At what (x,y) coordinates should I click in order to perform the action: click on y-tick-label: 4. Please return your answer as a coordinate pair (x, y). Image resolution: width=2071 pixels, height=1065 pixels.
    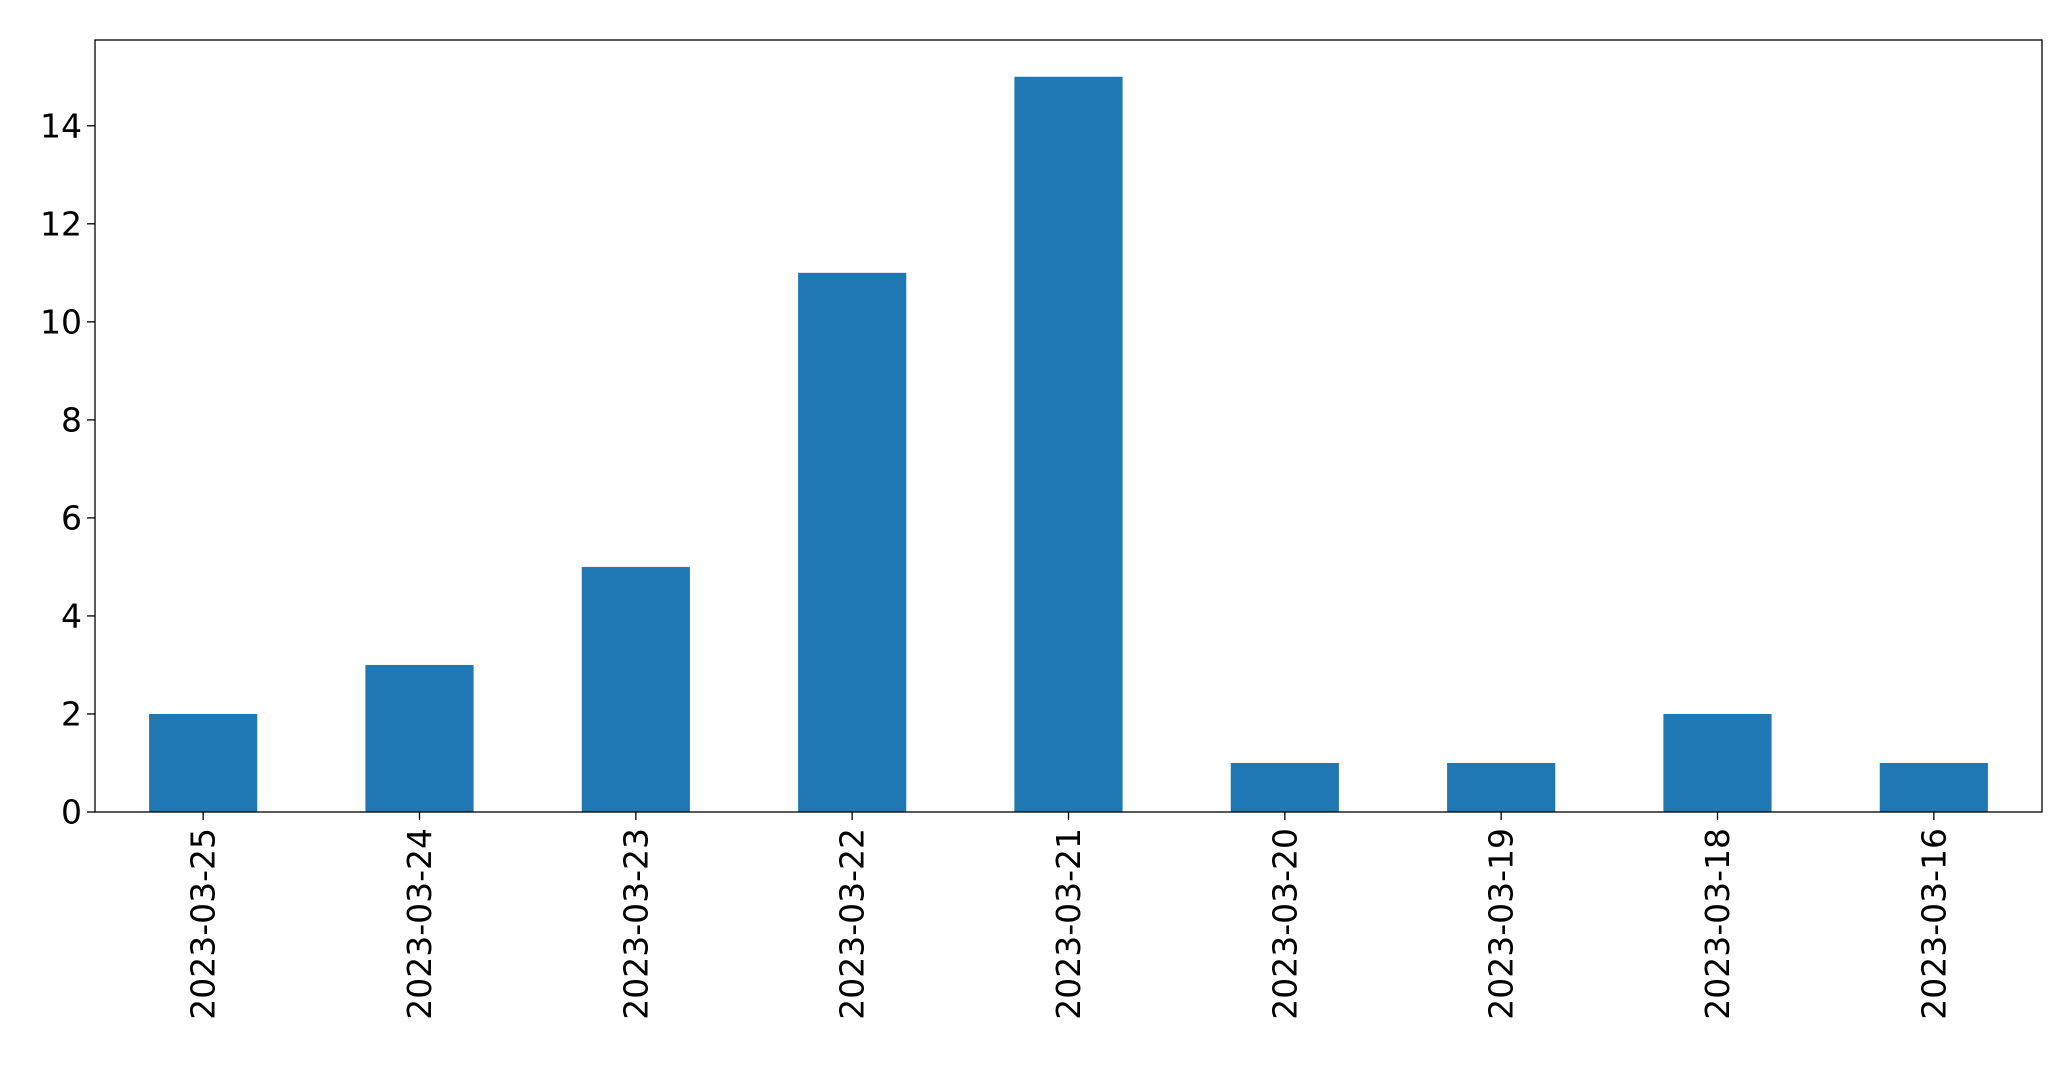
    Looking at the image, I should click on (71, 615).